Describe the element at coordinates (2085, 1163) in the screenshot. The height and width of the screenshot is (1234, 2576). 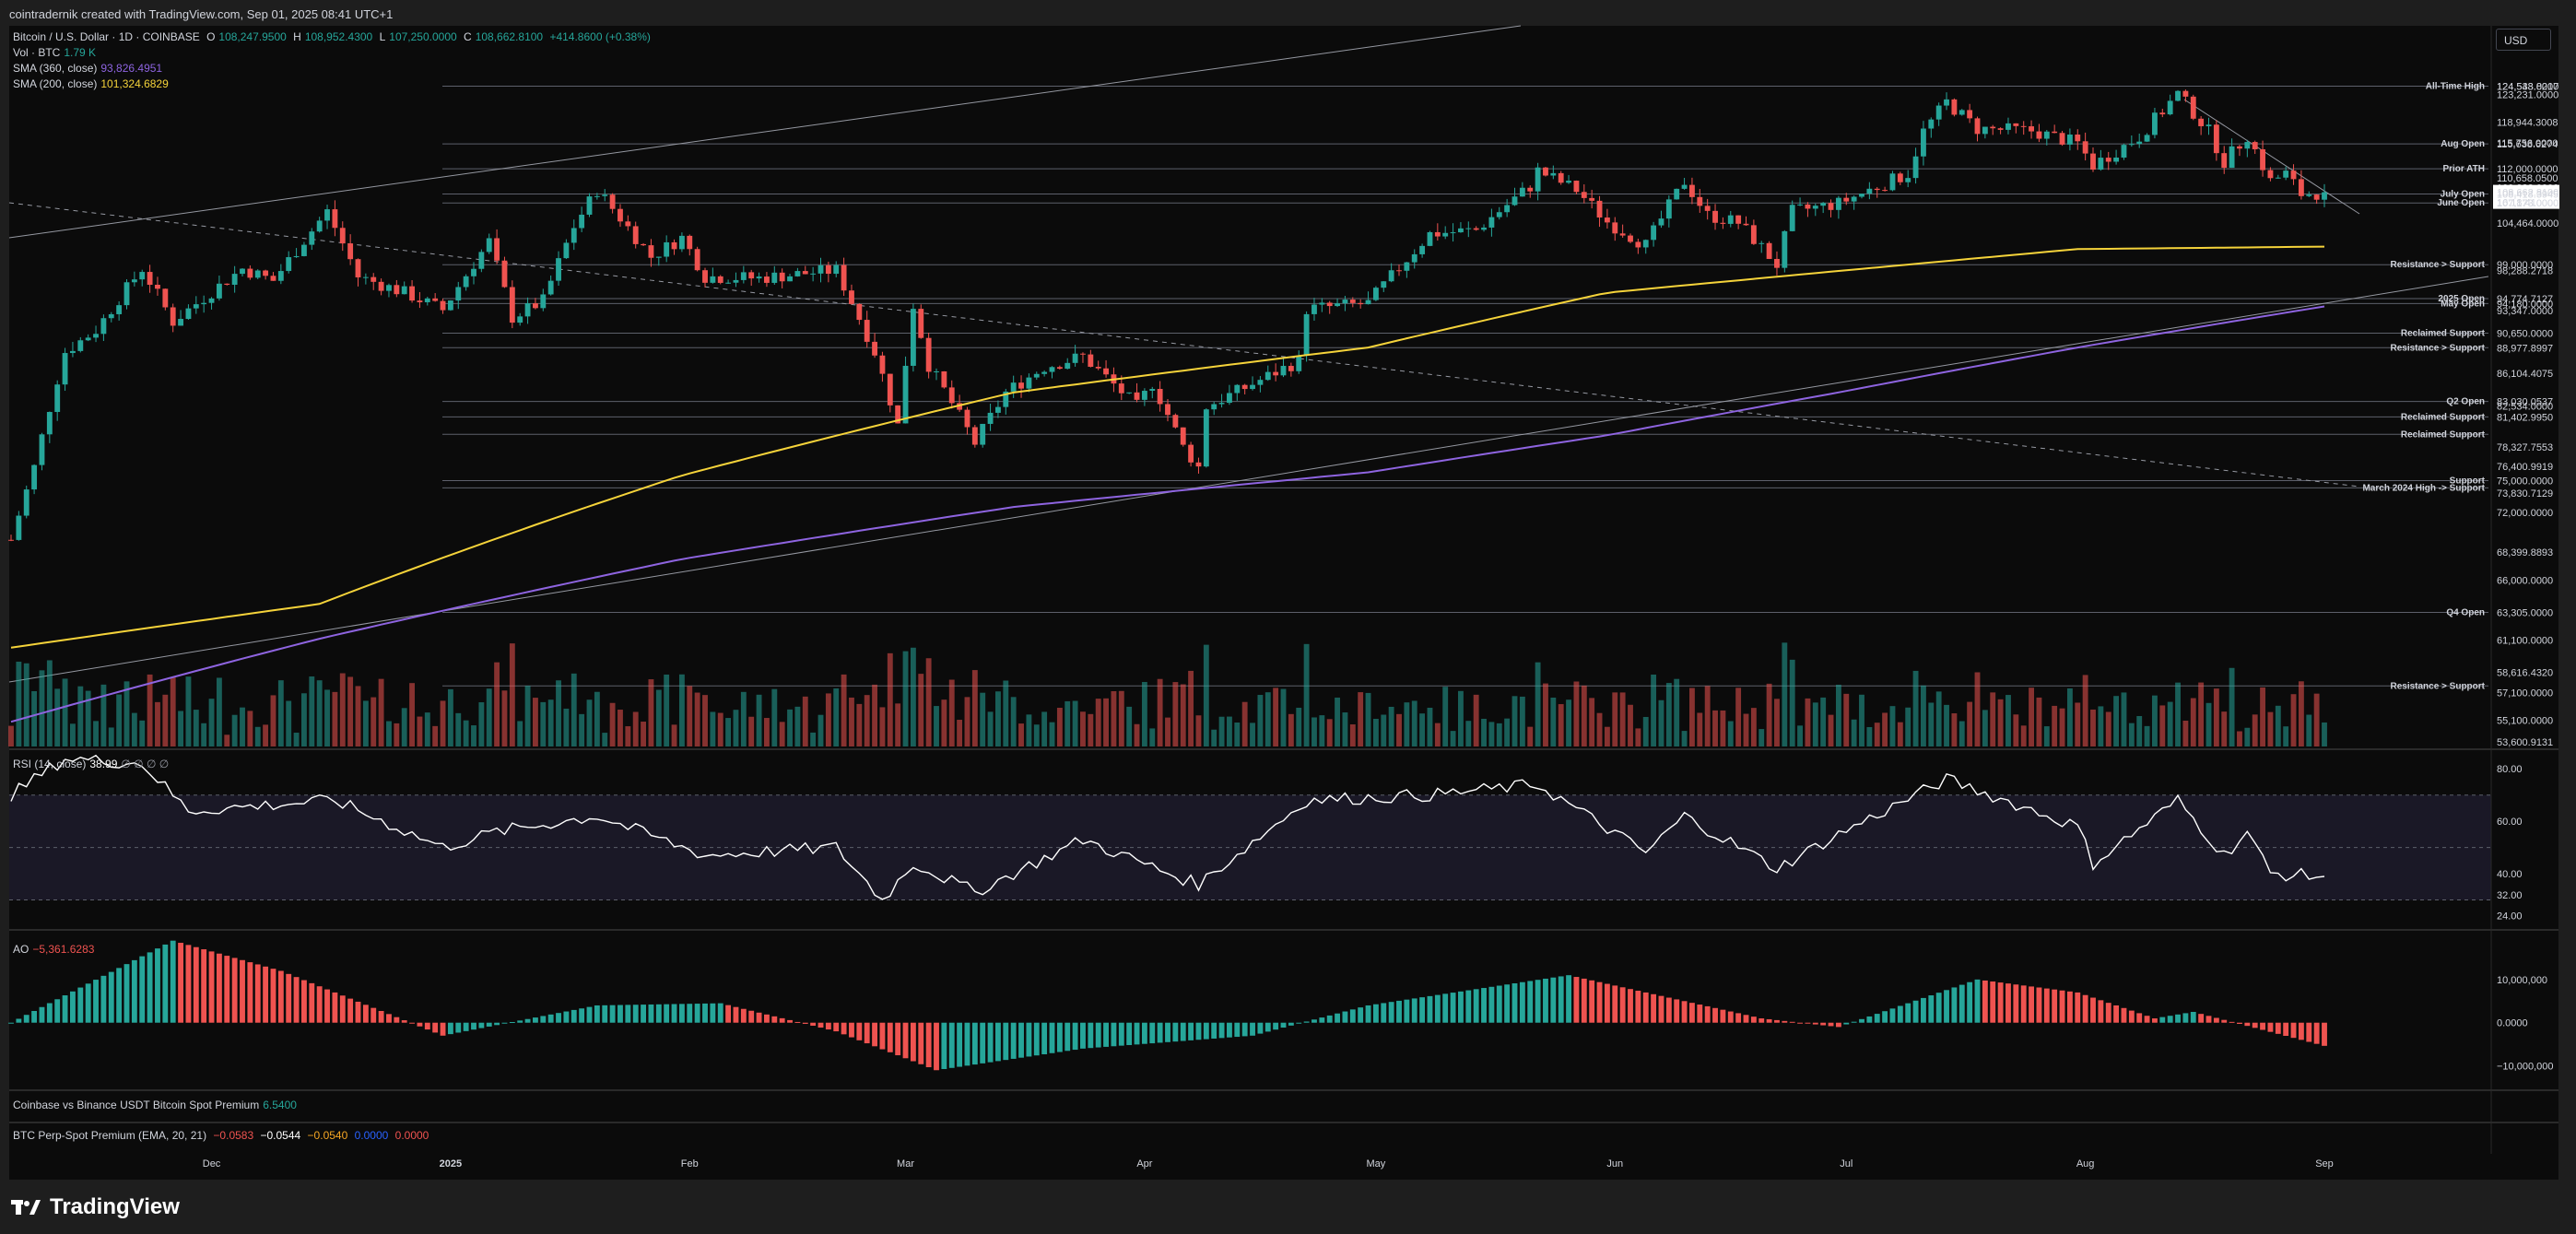
I see `time-axis-label: Aug` at that location.